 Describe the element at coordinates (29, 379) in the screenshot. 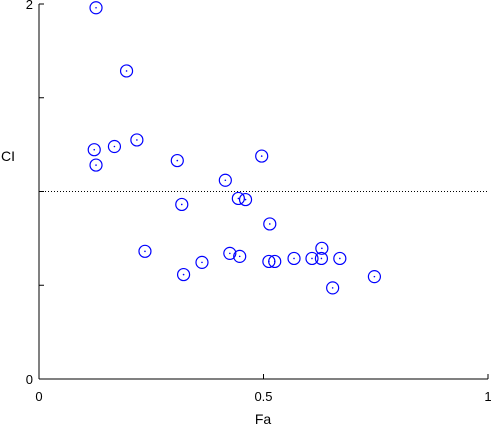

I see `y-tick-label: 0` at that location.